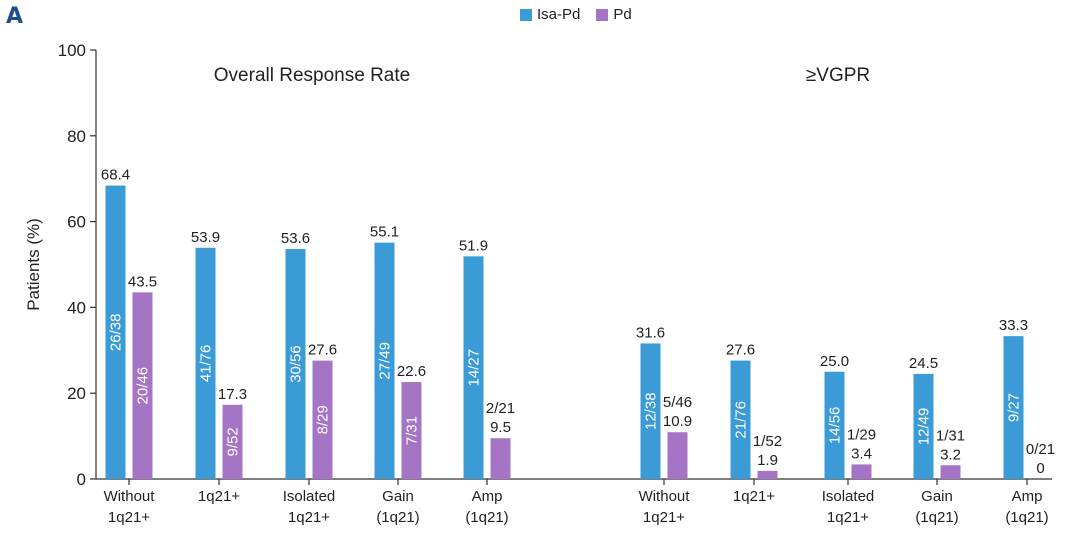  What do you see at coordinates (526, 14) in the screenshot?
I see `legend-swatch-isa-pd` at bounding box center [526, 14].